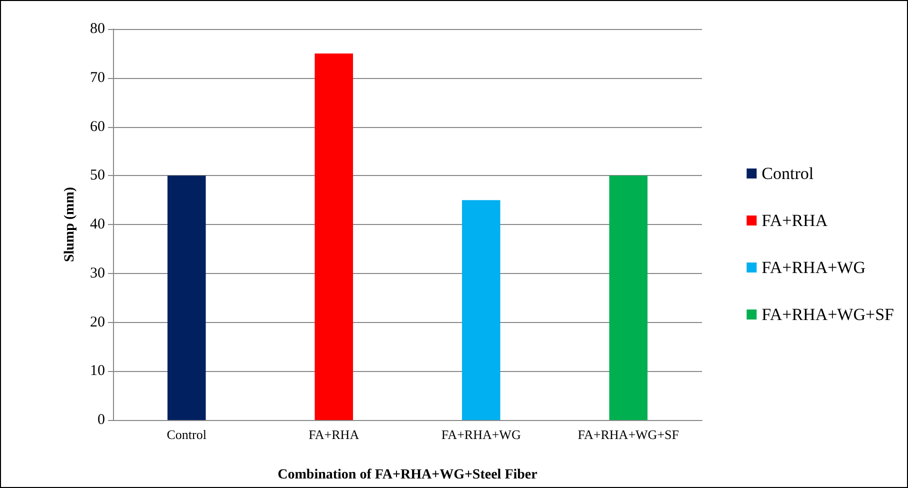 The height and width of the screenshot is (488, 908). What do you see at coordinates (334, 434) in the screenshot?
I see `x-tick-label: FA+RHA` at bounding box center [334, 434].